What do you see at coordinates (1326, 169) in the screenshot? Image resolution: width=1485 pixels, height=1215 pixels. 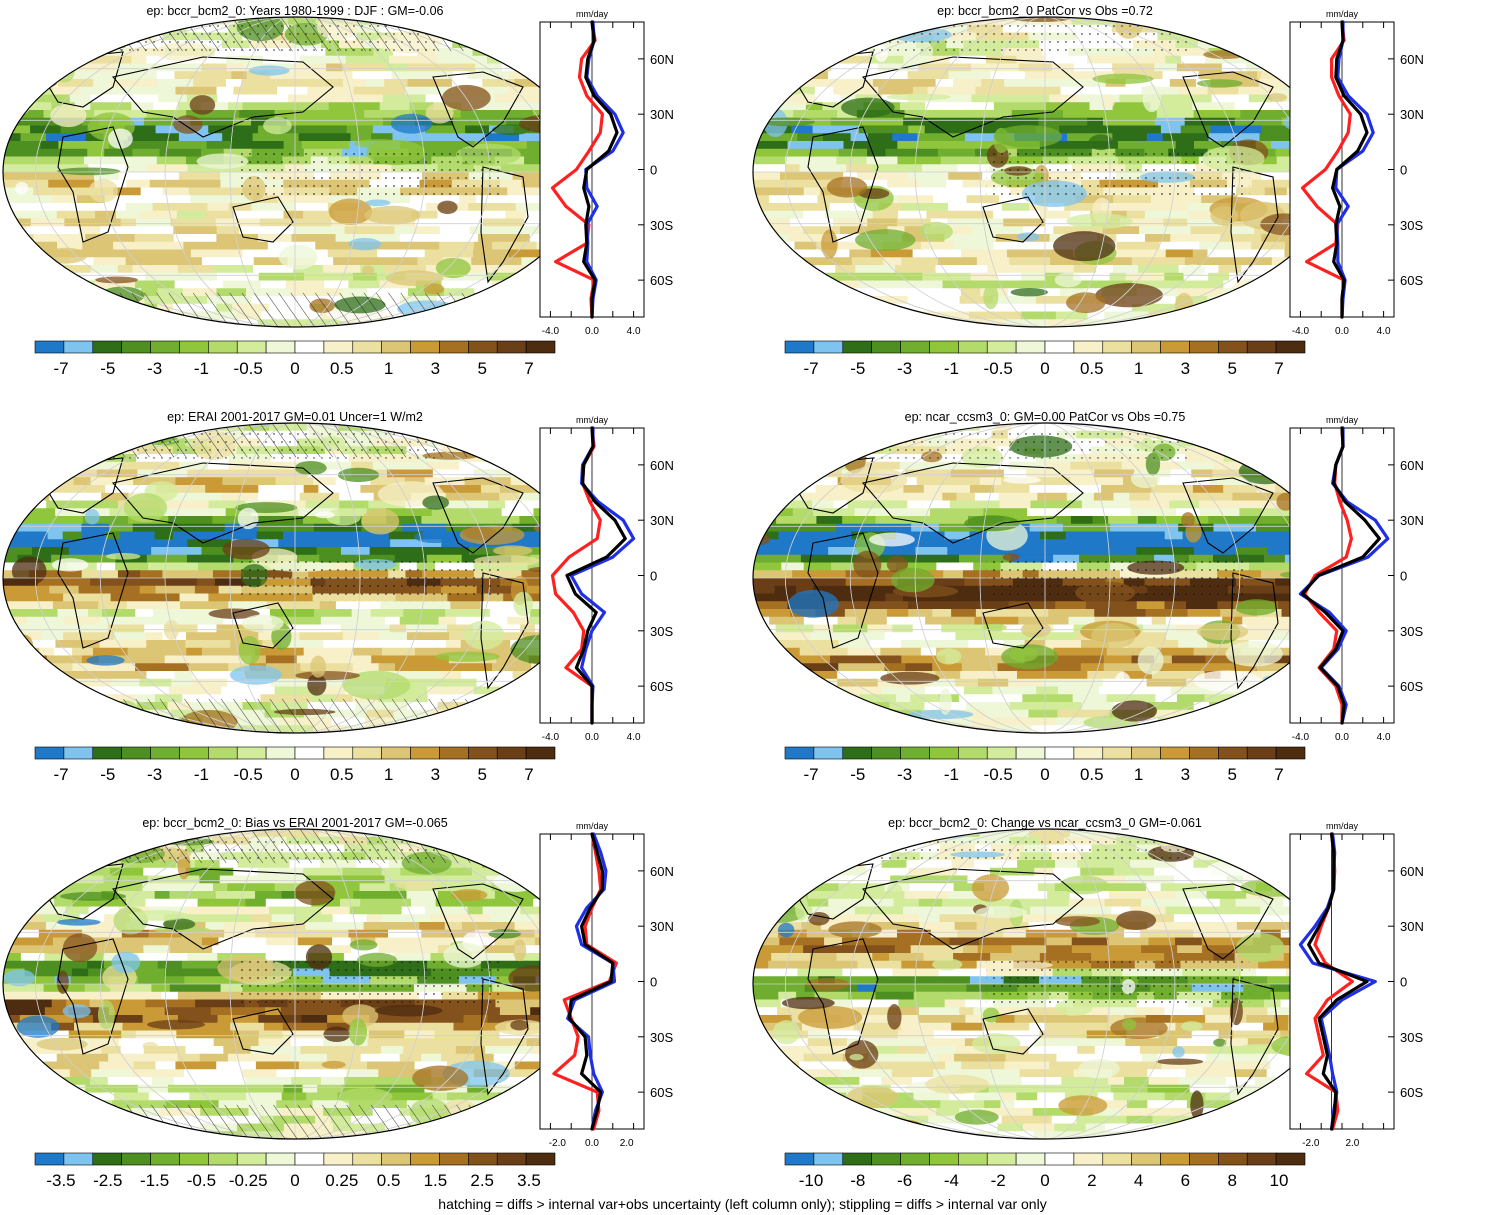 I see `profile-line-red` at bounding box center [1326, 169].